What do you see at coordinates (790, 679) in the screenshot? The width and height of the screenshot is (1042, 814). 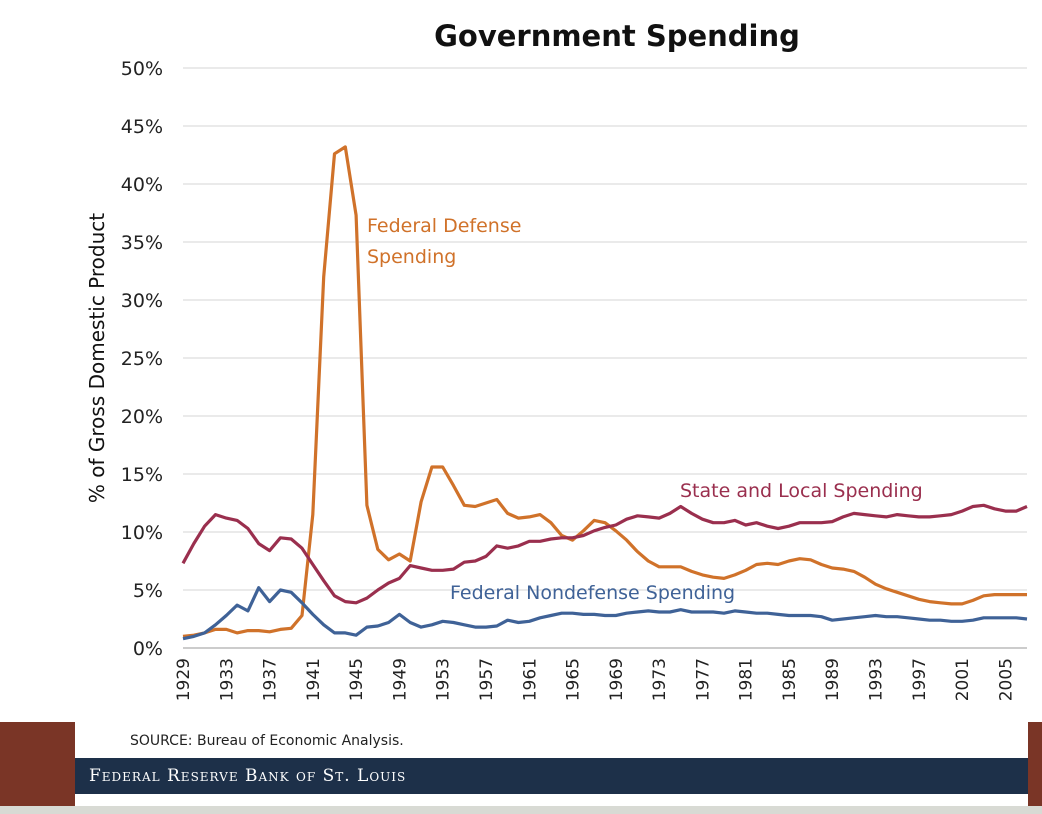 I see `x-tick-label: 1985` at bounding box center [790, 679].